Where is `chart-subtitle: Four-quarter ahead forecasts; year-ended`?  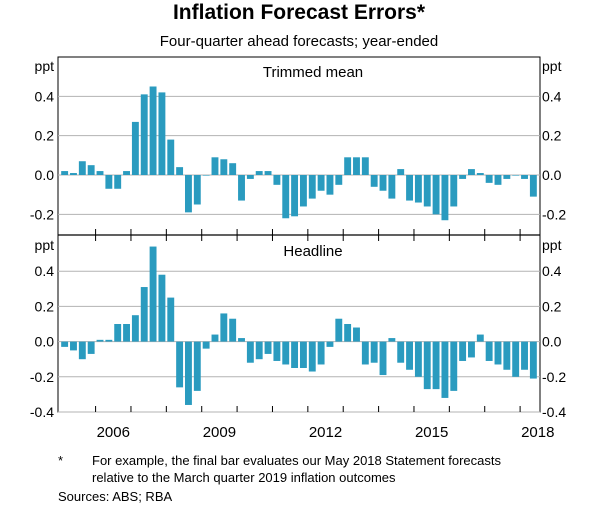
chart-subtitle: Four-quarter ahead forecasts; year-ended is located at coordinates (299, 41).